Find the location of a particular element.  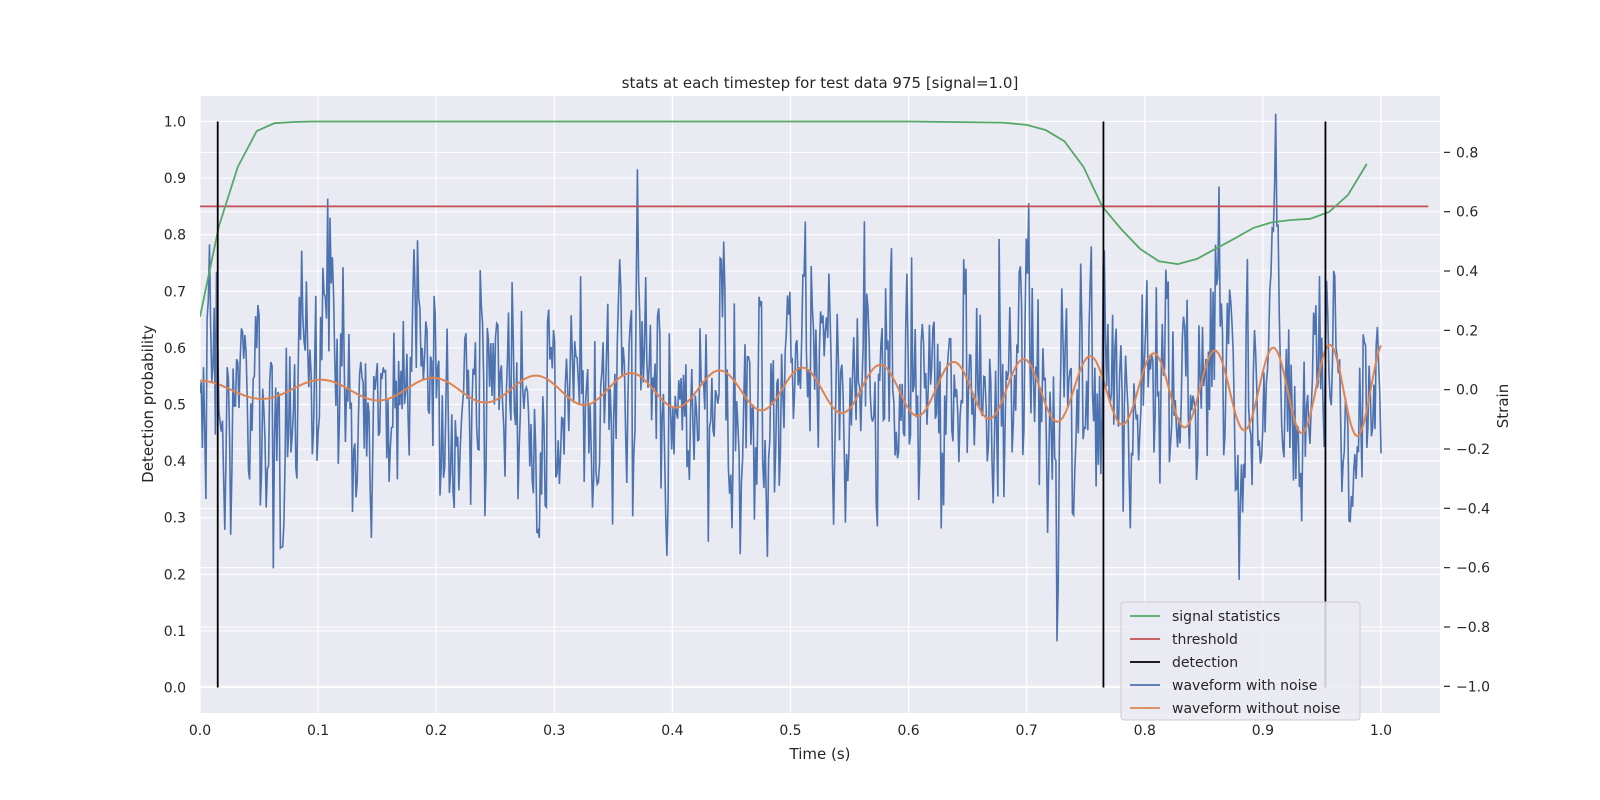

legend-label-waveform-without-noise: waveform without noise is located at coordinates (1256, 709).